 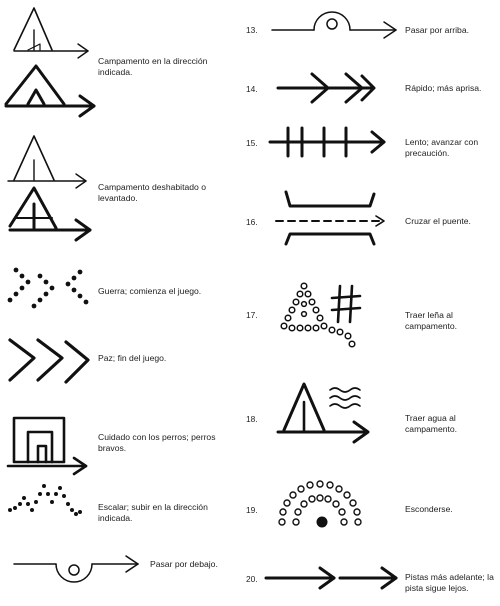 I want to click on num-20: 20., so click(x=252, y=579).